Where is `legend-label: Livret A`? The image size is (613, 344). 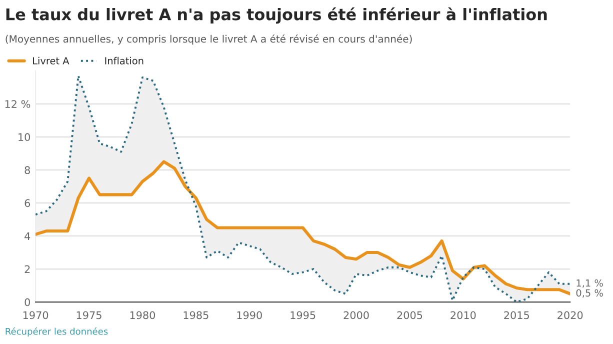
legend-label: Livret A is located at coordinates (51, 60).